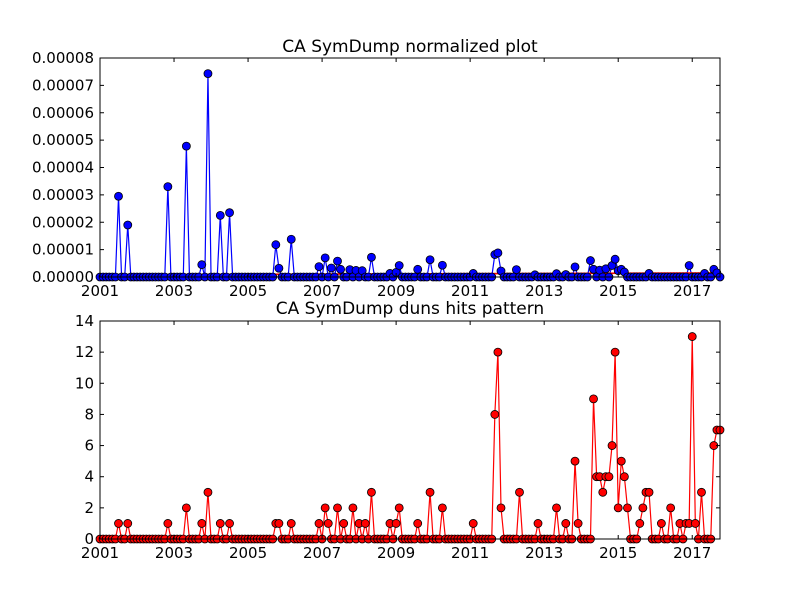 The height and width of the screenshot is (600, 800). Describe the element at coordinates (100, 553) in the screenshot. I see `bottom-chart-x-tick-label: 2001` at that location.